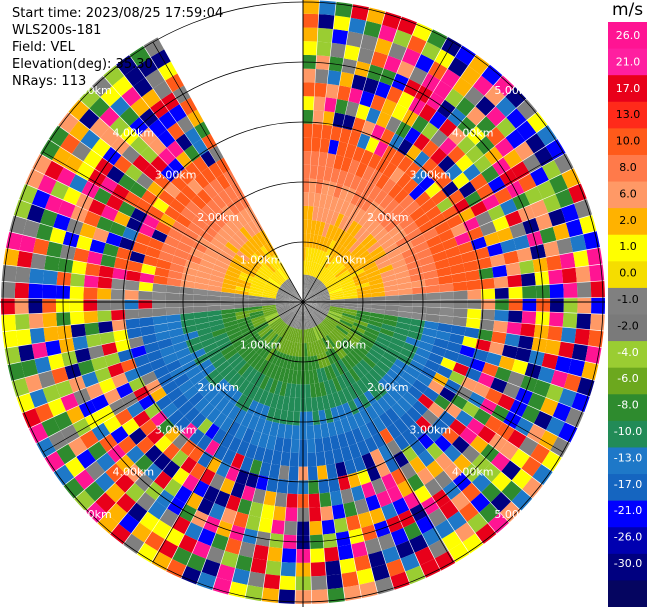 The width and height of the screenshot is (647, 607). I want to click on colorbar-tick-label: 1.0, so click(628, 246).